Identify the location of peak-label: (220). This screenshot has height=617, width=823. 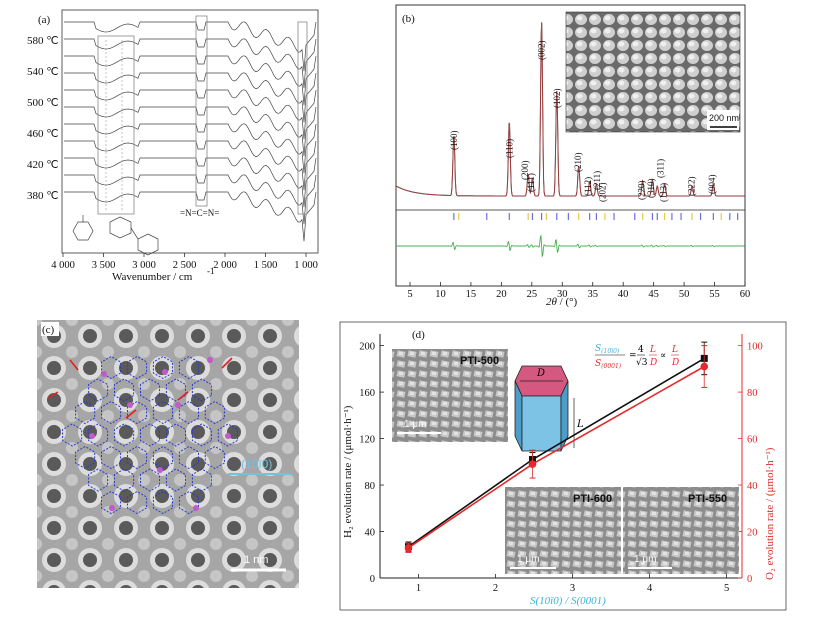
(642, 191).